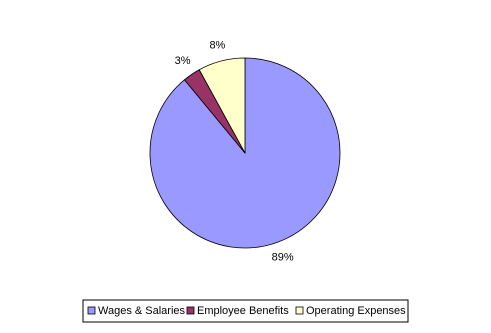 The image size is (491, 333). What do you see at coordinates (222, 105) in the screenshot?
I see `pie-slice` at bounding box center [222, 105].